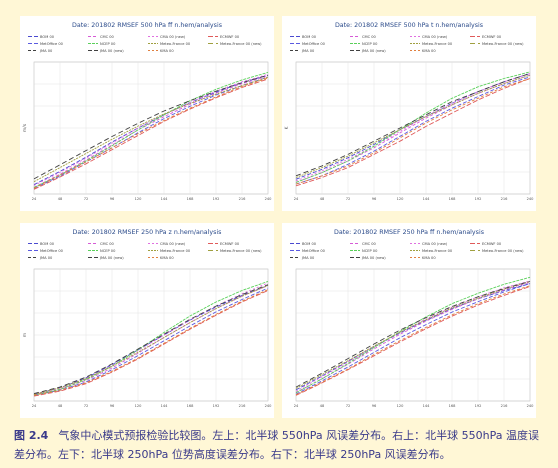  Describe the element at coordinates (25, 127) in the screenshot. I see `y-axis-label: m/s` at that location.